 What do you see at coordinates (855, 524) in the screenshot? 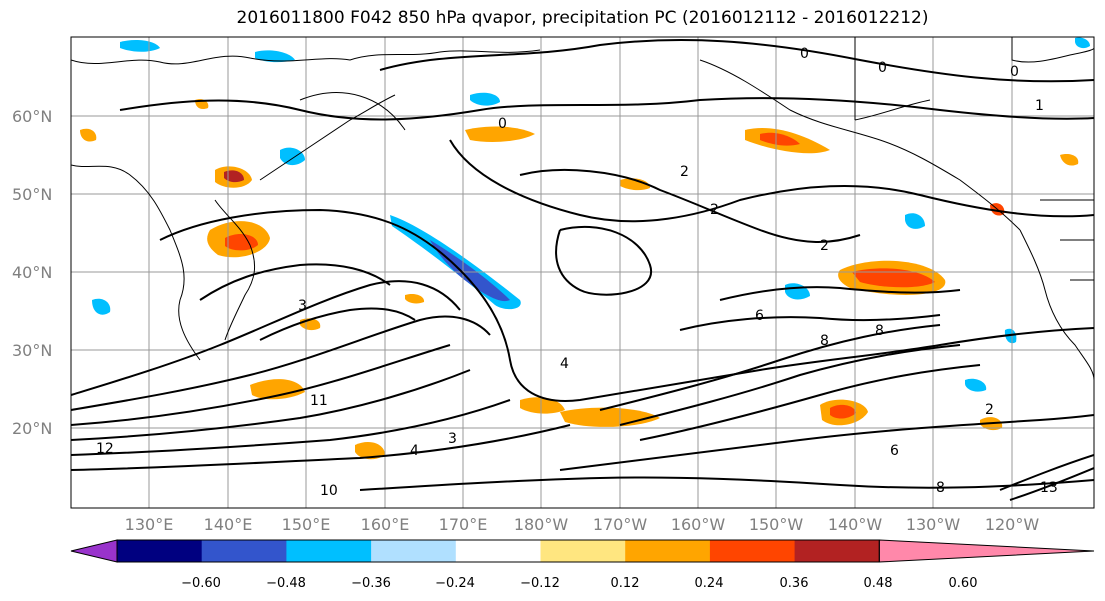
I see `lon-label: 140°W` at bounding box center [855, 524].